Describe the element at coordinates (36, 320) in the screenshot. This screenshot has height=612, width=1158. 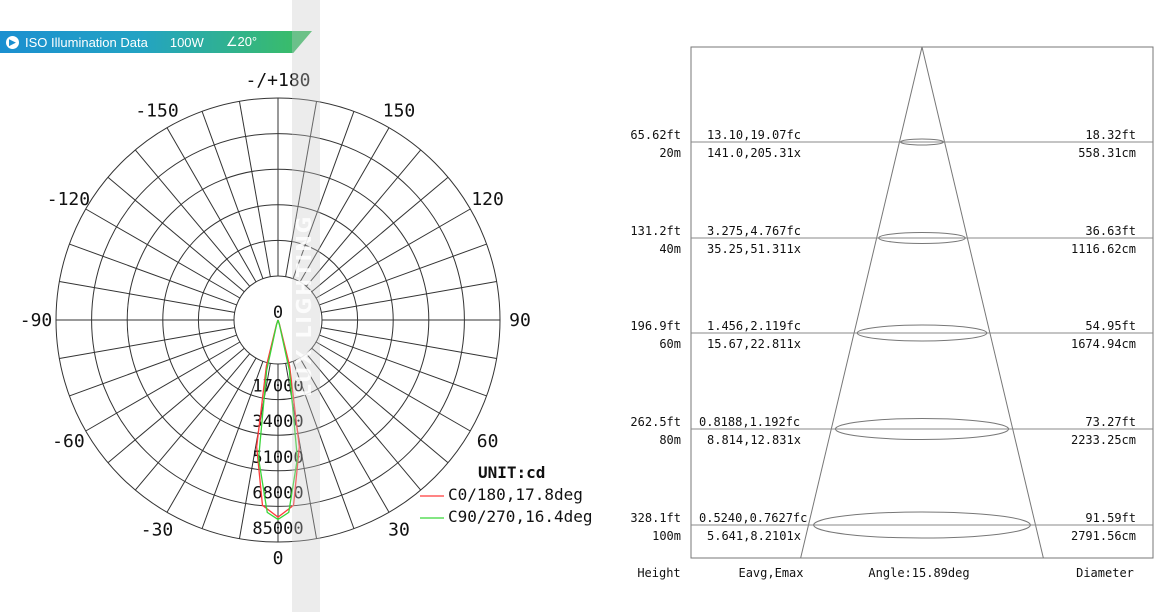
I see `angle-tick-label: -90` at that location.